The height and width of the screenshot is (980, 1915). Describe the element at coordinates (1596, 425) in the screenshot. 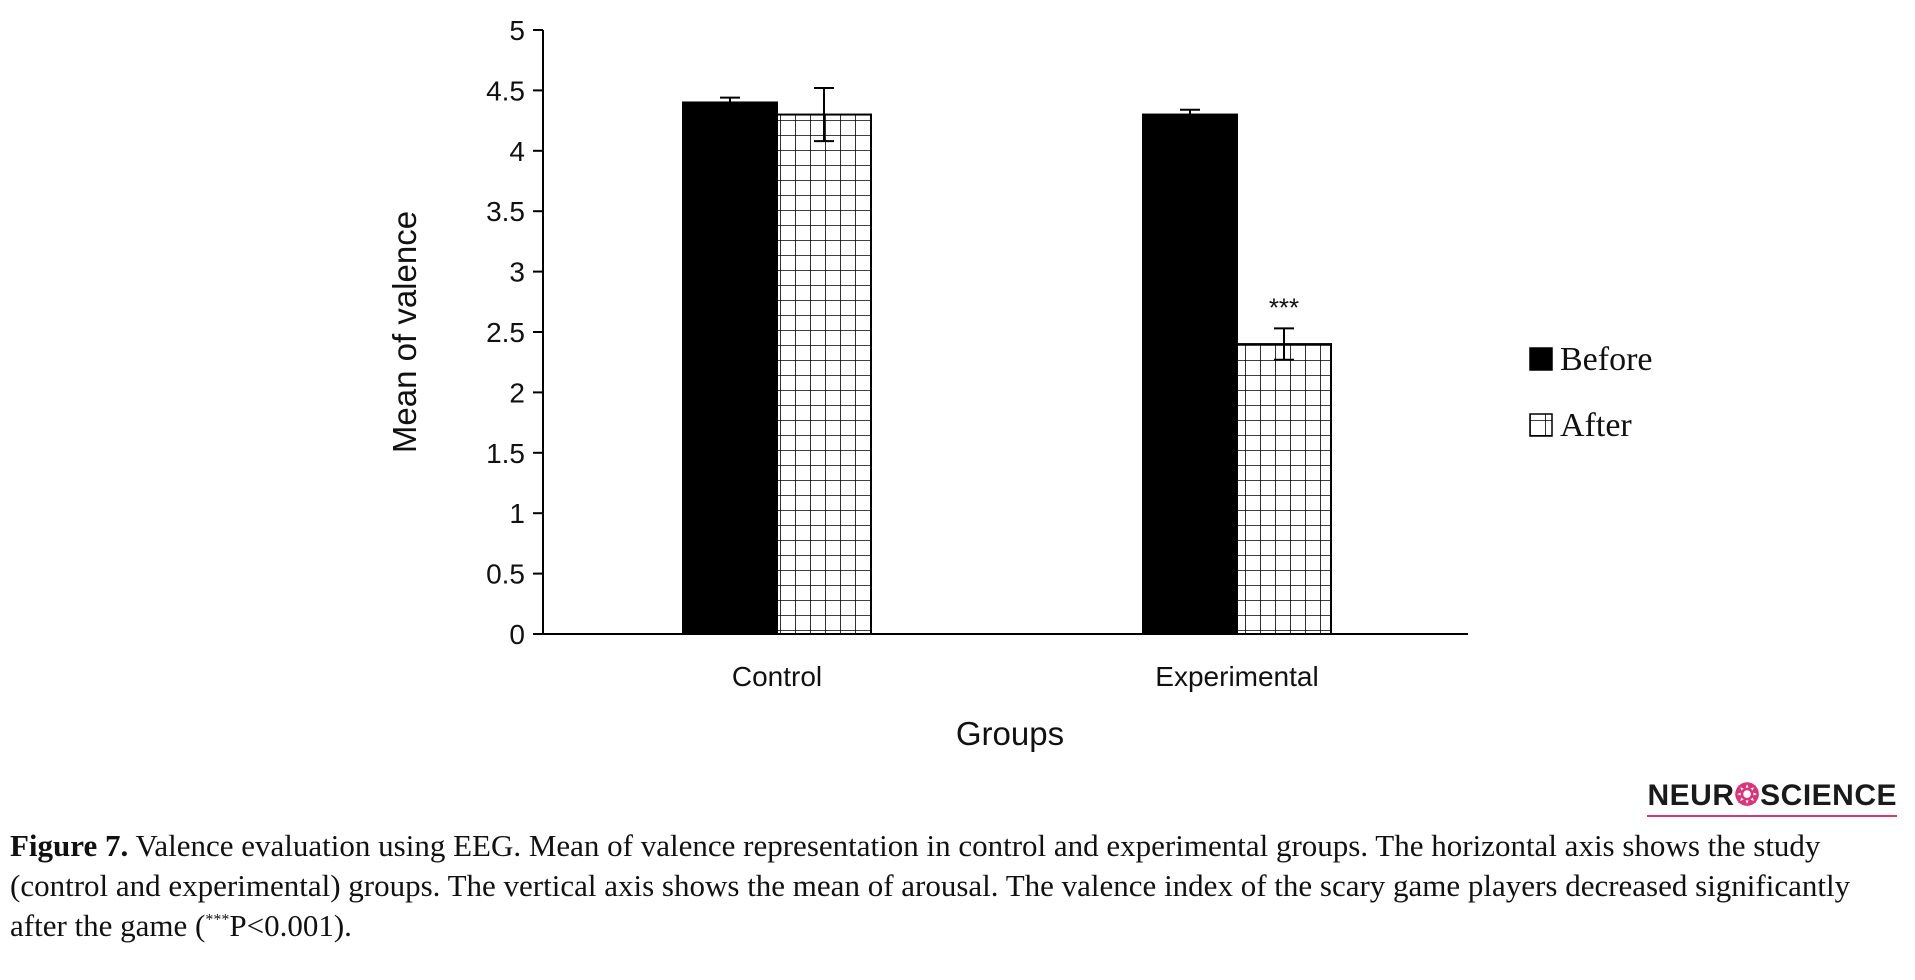

I see `legend-label-after: After` at that location.